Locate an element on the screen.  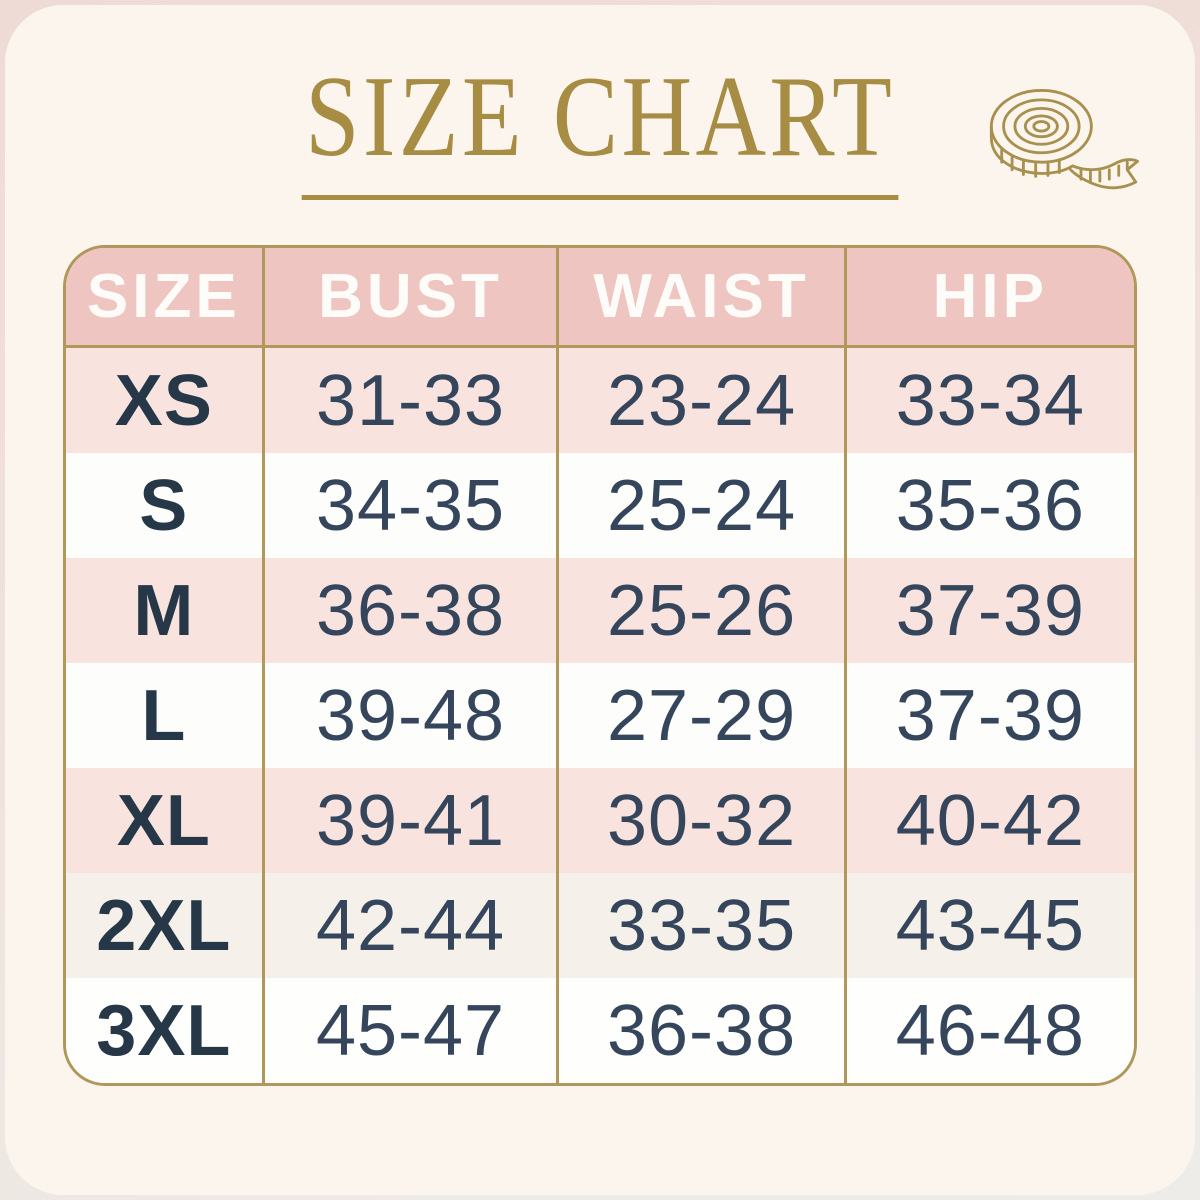
size-label-s: S is located at coordinates (165, 505).